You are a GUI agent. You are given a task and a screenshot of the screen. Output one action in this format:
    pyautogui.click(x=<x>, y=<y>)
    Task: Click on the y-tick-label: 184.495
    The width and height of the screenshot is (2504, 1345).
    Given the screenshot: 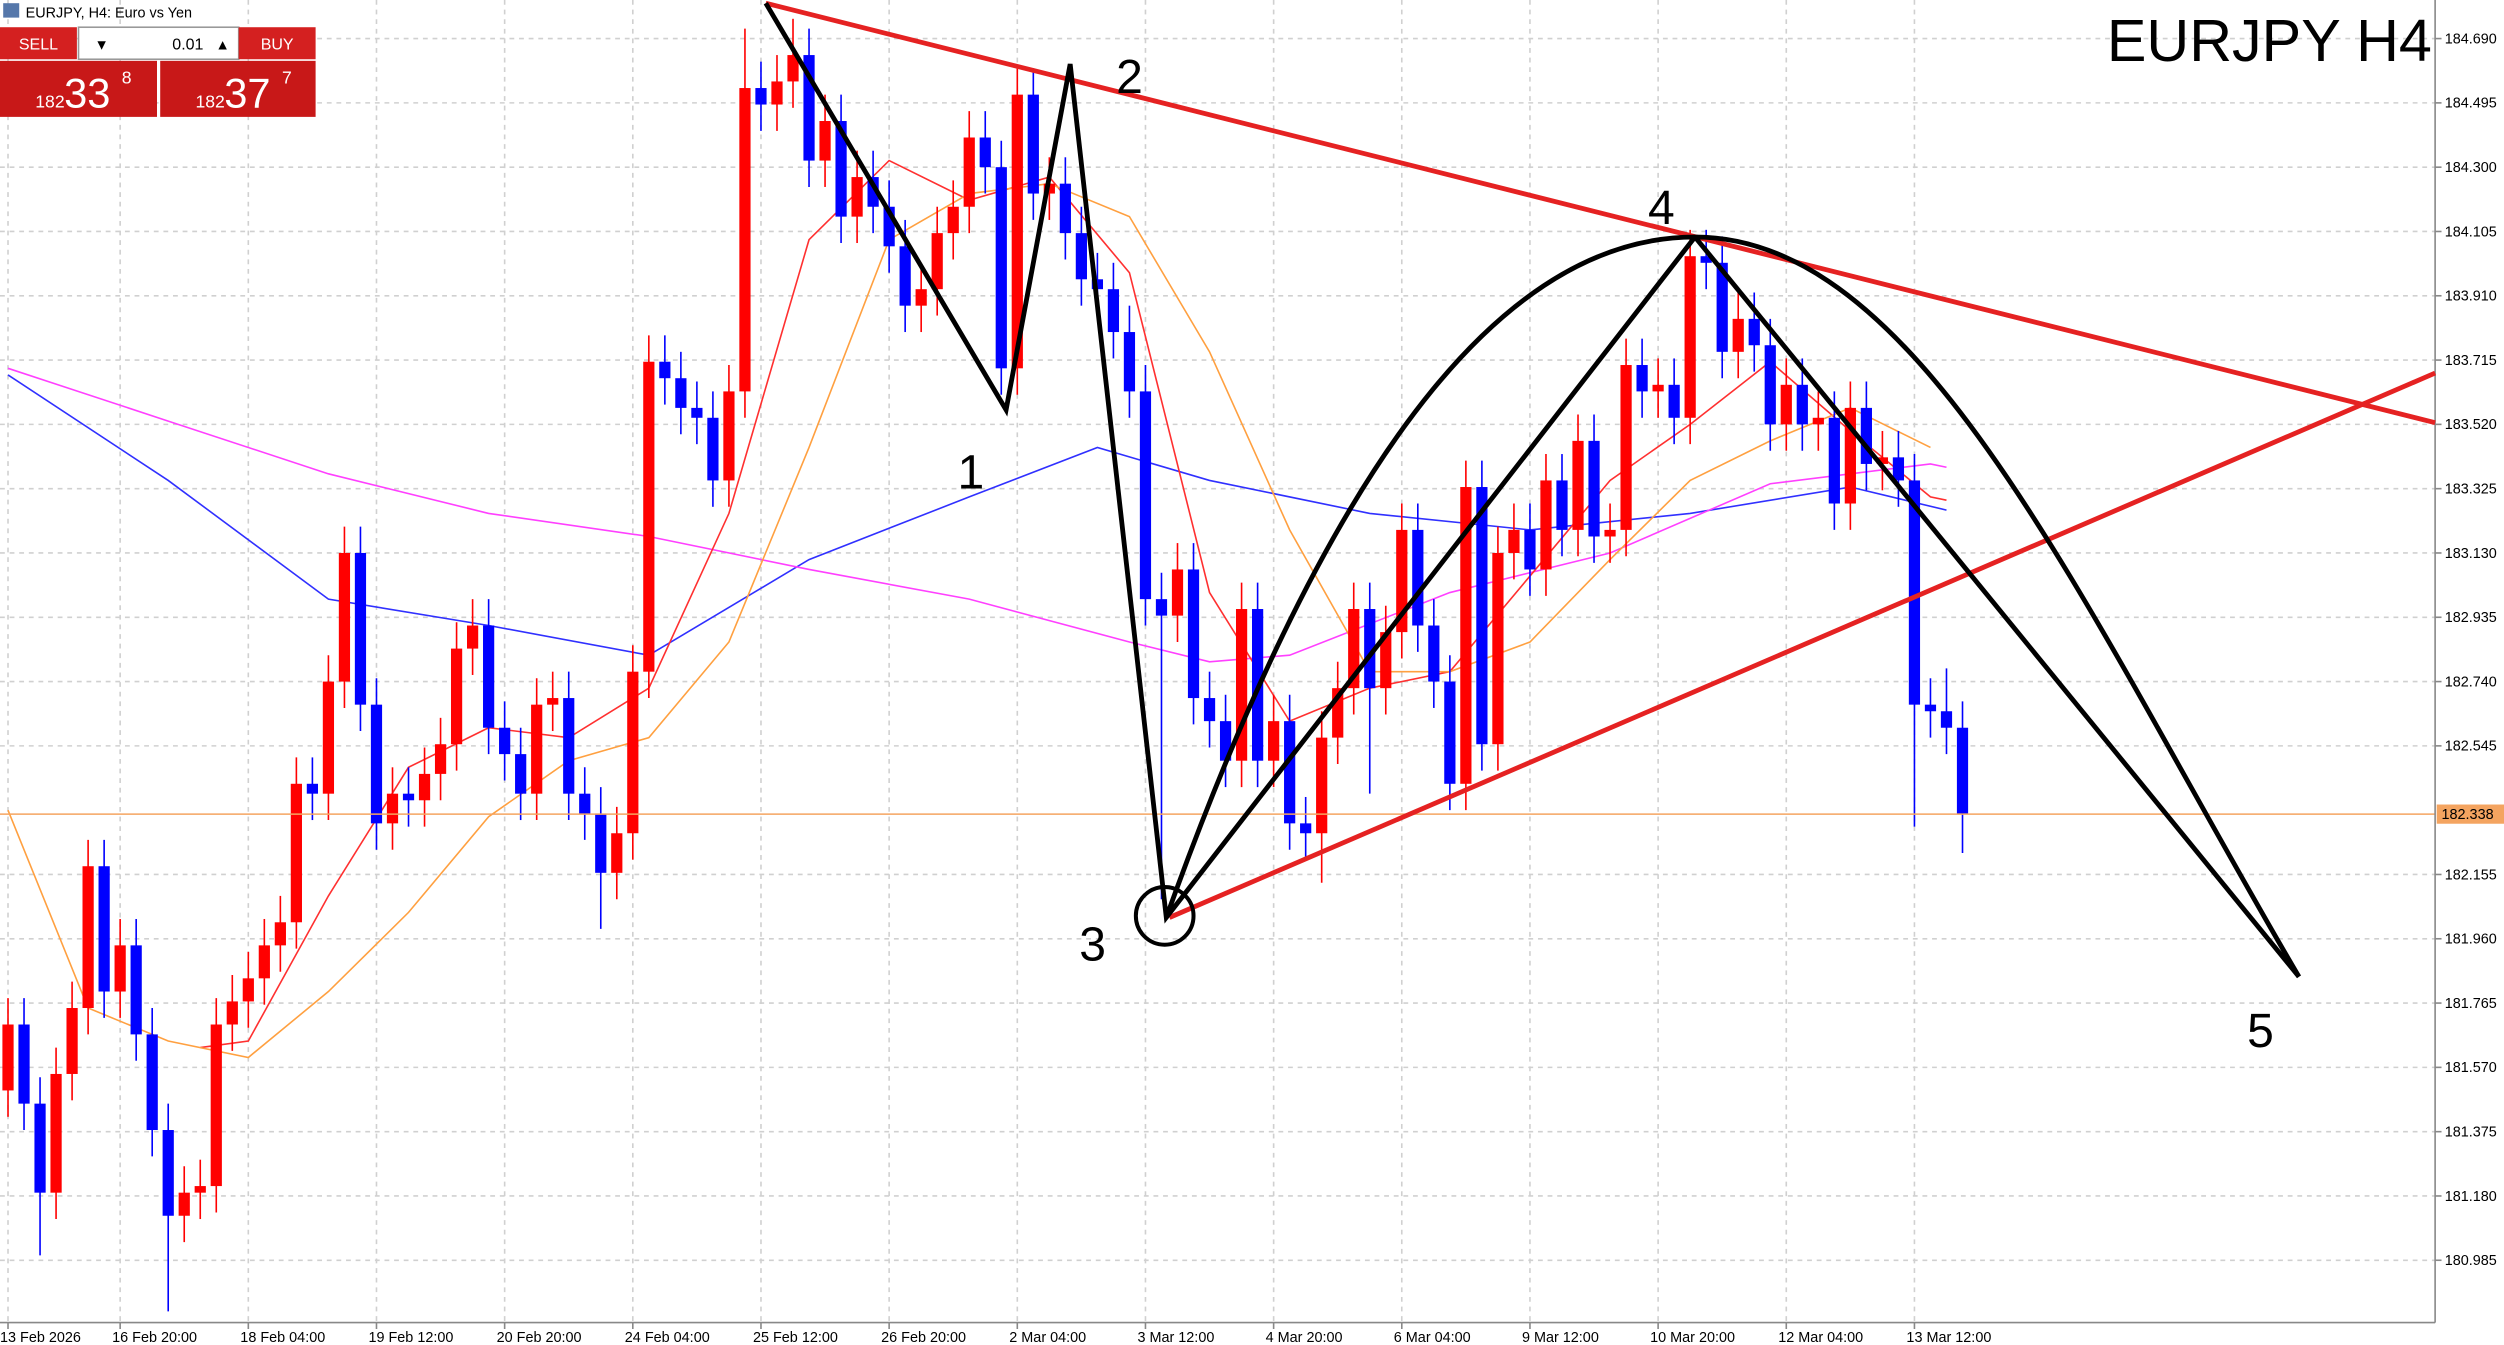 What is the action you would take?
    pyautogui.click(x=2471, y=104)
    